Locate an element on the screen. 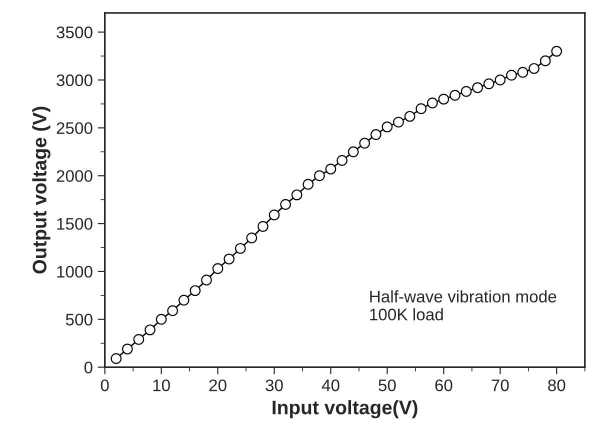 The width and height of the screenshot is (589, 432). y-axis-title: Output voltage (V) is located at coordinates (41, 190).